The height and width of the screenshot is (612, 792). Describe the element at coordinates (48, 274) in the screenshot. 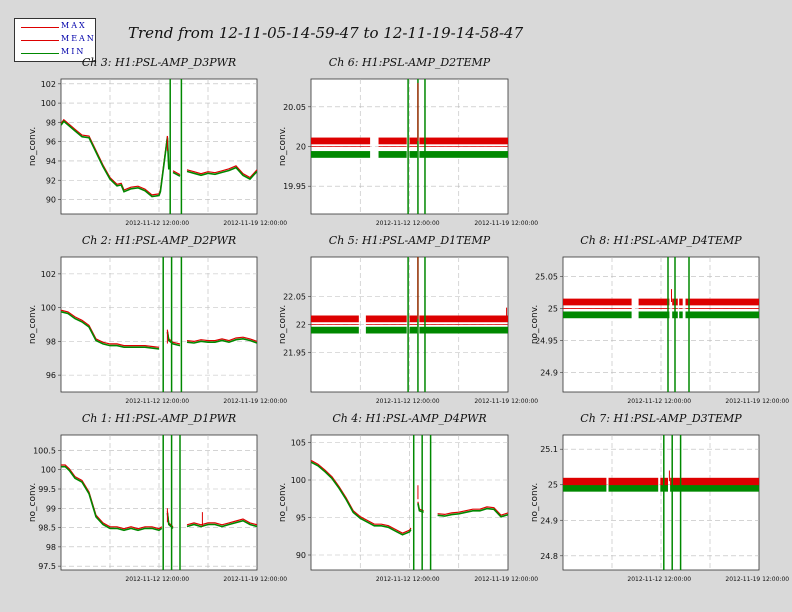

I see `y-tick-label: 102` at that location.